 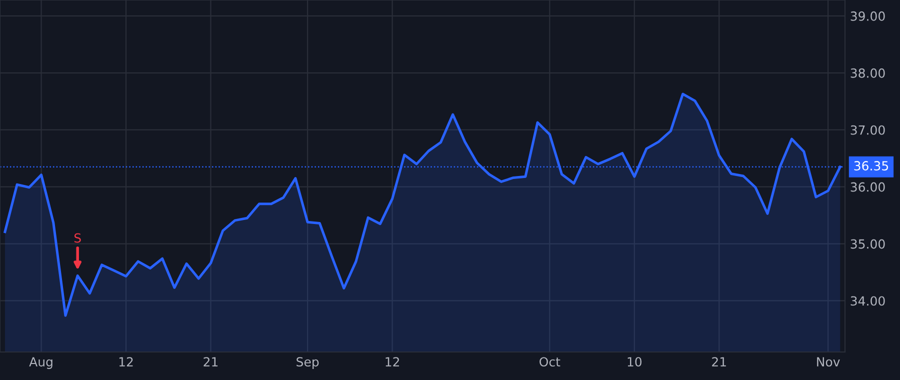 What do you see at coordinates (635, 362) in the screenshot?
I see `x-tick-label: 10` at bounding box center [635, 362].